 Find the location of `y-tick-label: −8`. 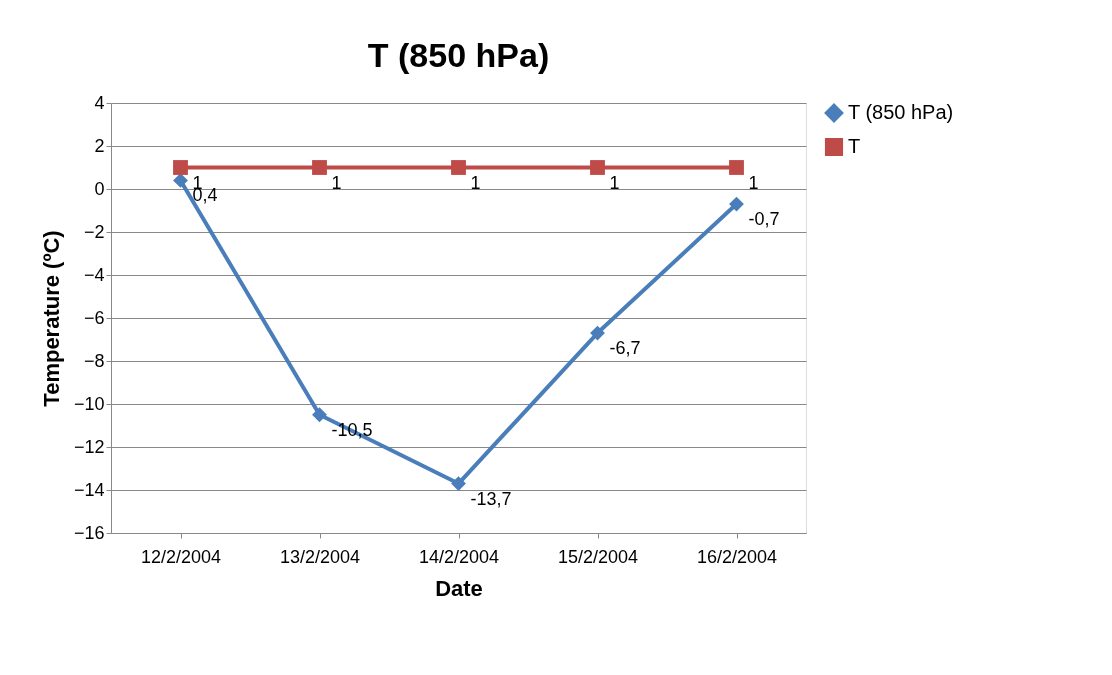

y-tick-label: −8 is located at coordinates (94, 360).